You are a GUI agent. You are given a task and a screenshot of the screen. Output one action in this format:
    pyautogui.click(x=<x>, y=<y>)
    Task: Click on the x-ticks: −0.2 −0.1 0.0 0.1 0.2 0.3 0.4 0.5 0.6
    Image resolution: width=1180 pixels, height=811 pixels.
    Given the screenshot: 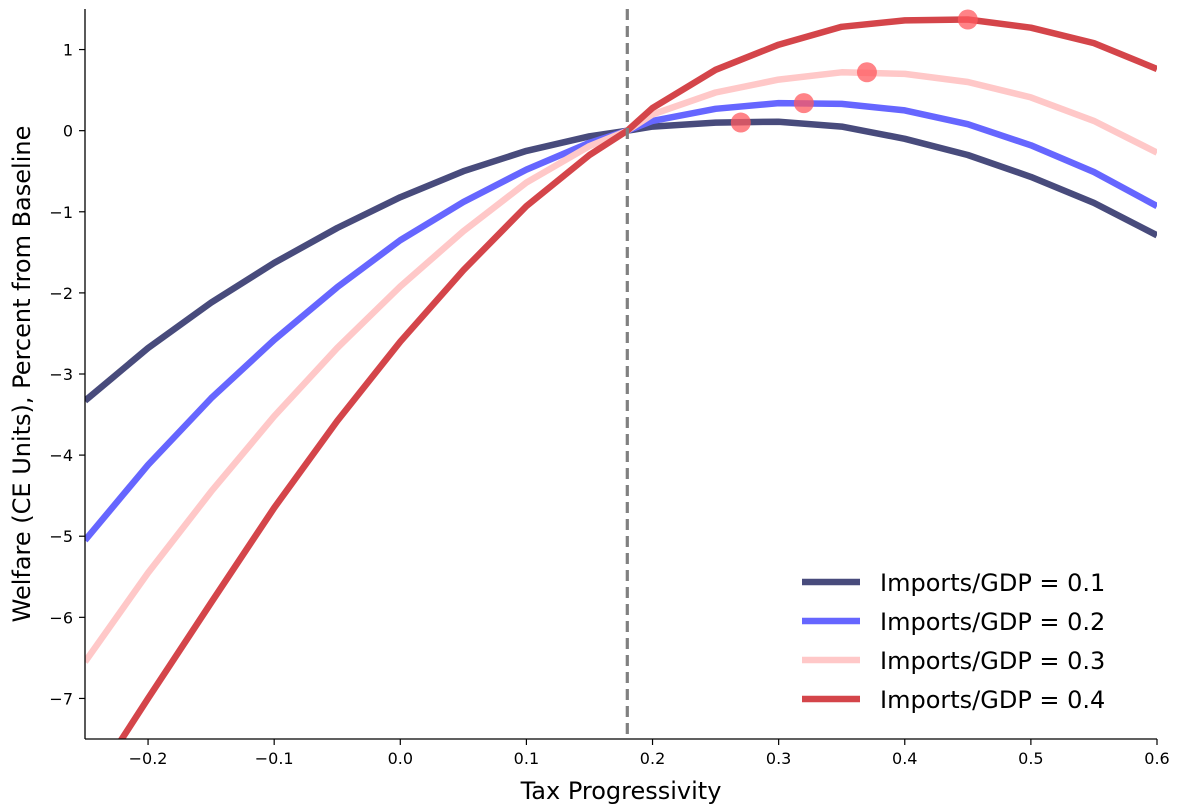 What is the action you would take?
    pyautogui.click(x=649, y=753)
    